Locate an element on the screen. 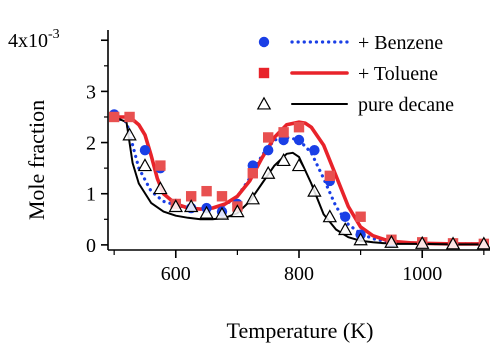 The width and height of the screenshot is (492, 345). legend-marker-pure-decane is located at coordinates (264, 103).